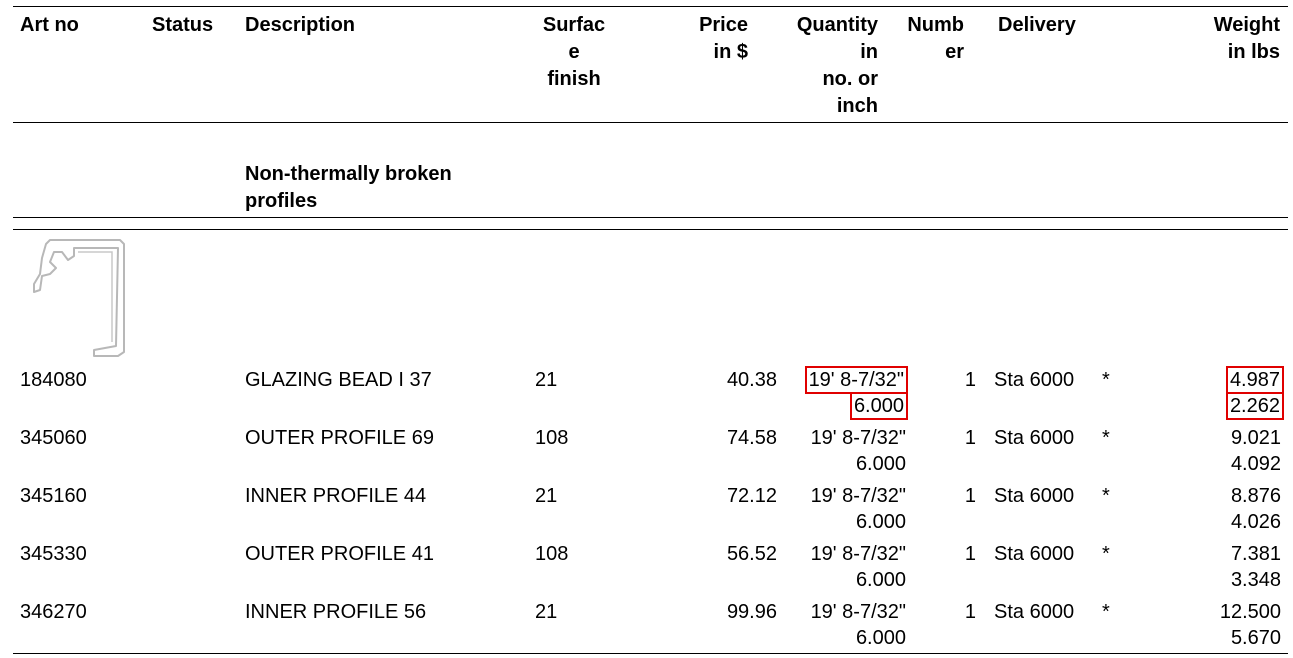  Describe the element at coordinates (751, 612) in the screenshot. I see `cell-text: 99.96` at that location.